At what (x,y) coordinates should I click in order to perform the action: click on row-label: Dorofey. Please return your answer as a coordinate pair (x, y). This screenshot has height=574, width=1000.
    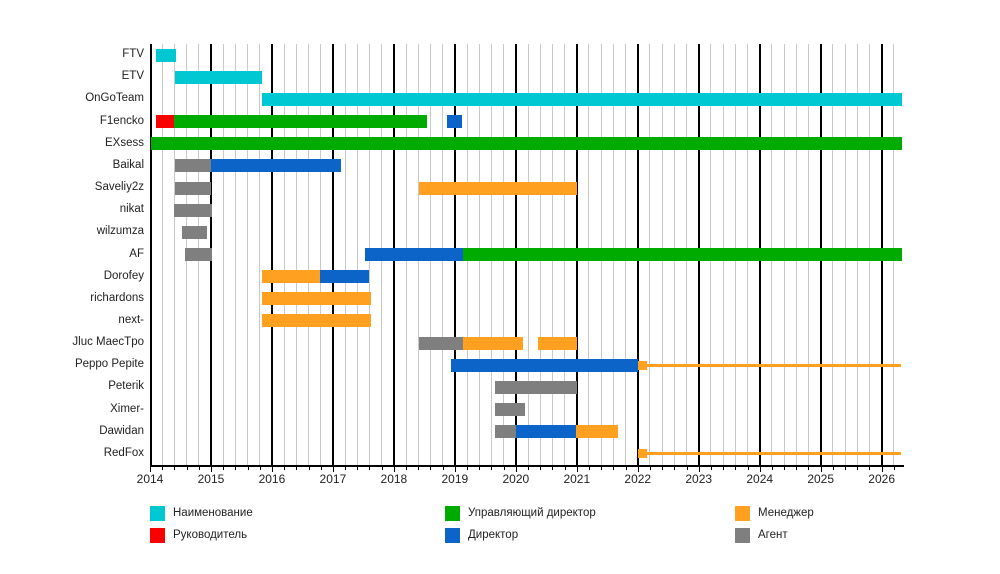
    Looking at the image, I should click on (123, 275).